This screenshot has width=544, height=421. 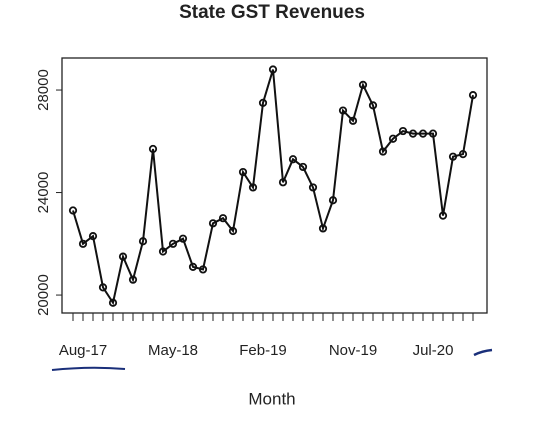 I want to click on x-tick-label: Nov-19, so click(x=353, y=350).